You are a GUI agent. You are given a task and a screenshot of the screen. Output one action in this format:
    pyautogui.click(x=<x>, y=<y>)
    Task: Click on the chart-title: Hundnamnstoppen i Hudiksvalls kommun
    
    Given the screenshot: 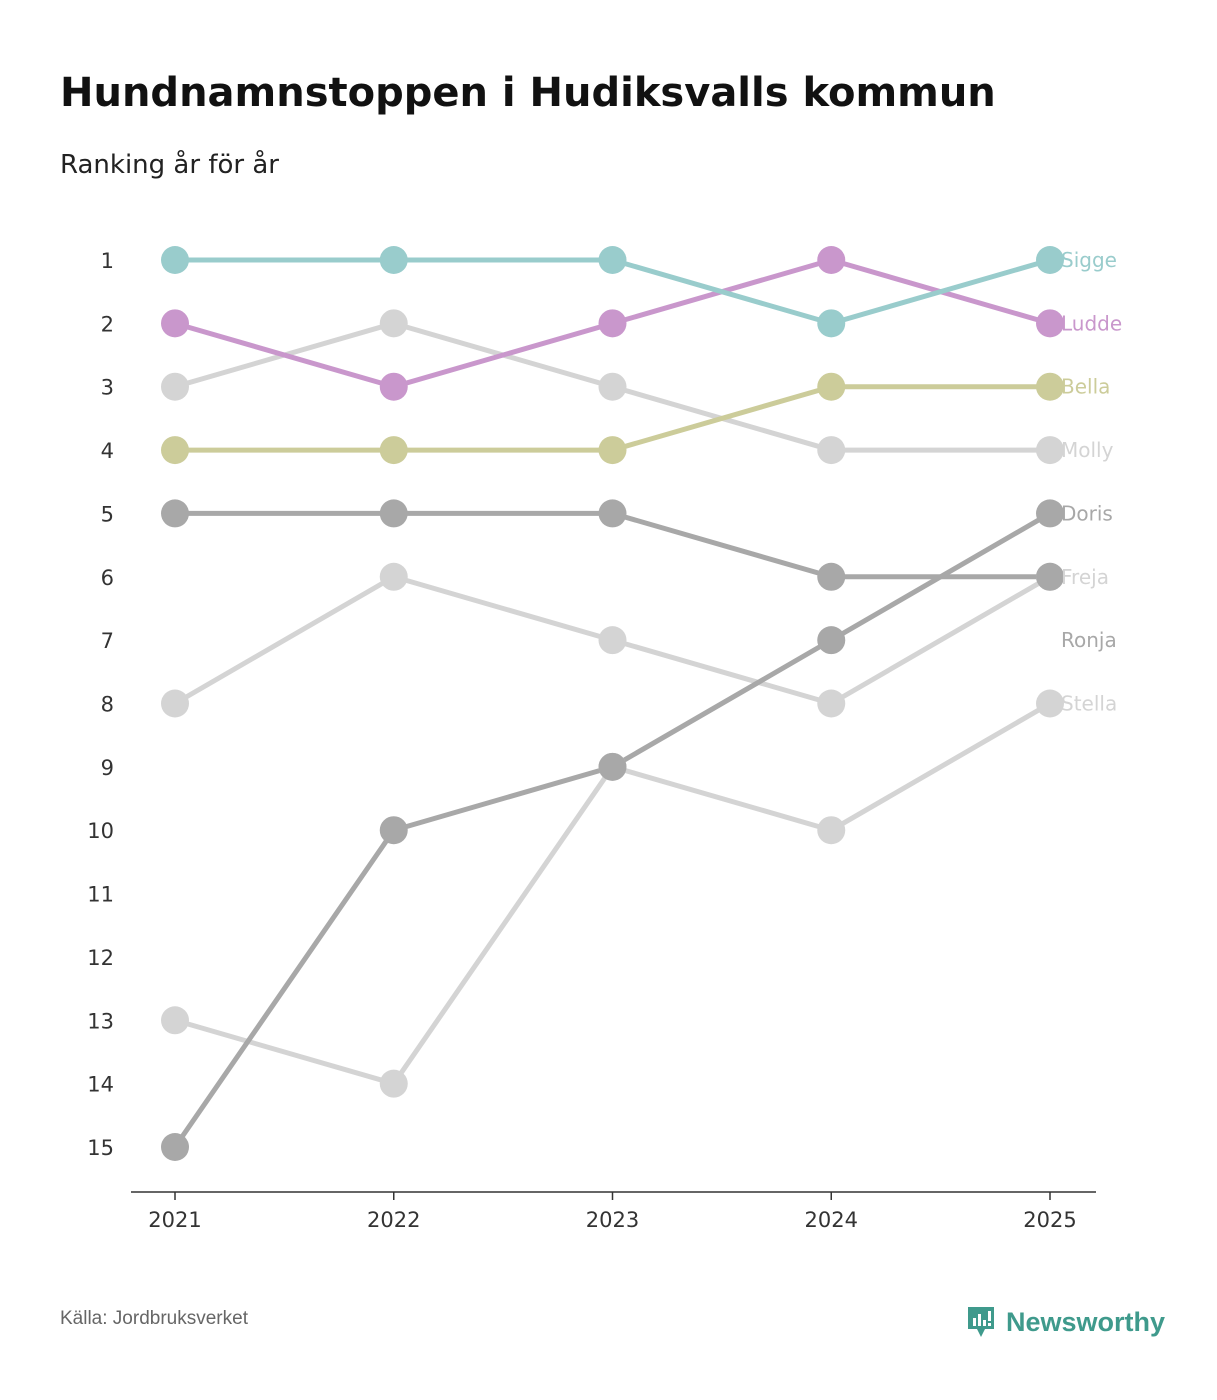 What is the action you would take?
    pyautogui.click(x=528, y=93)
    